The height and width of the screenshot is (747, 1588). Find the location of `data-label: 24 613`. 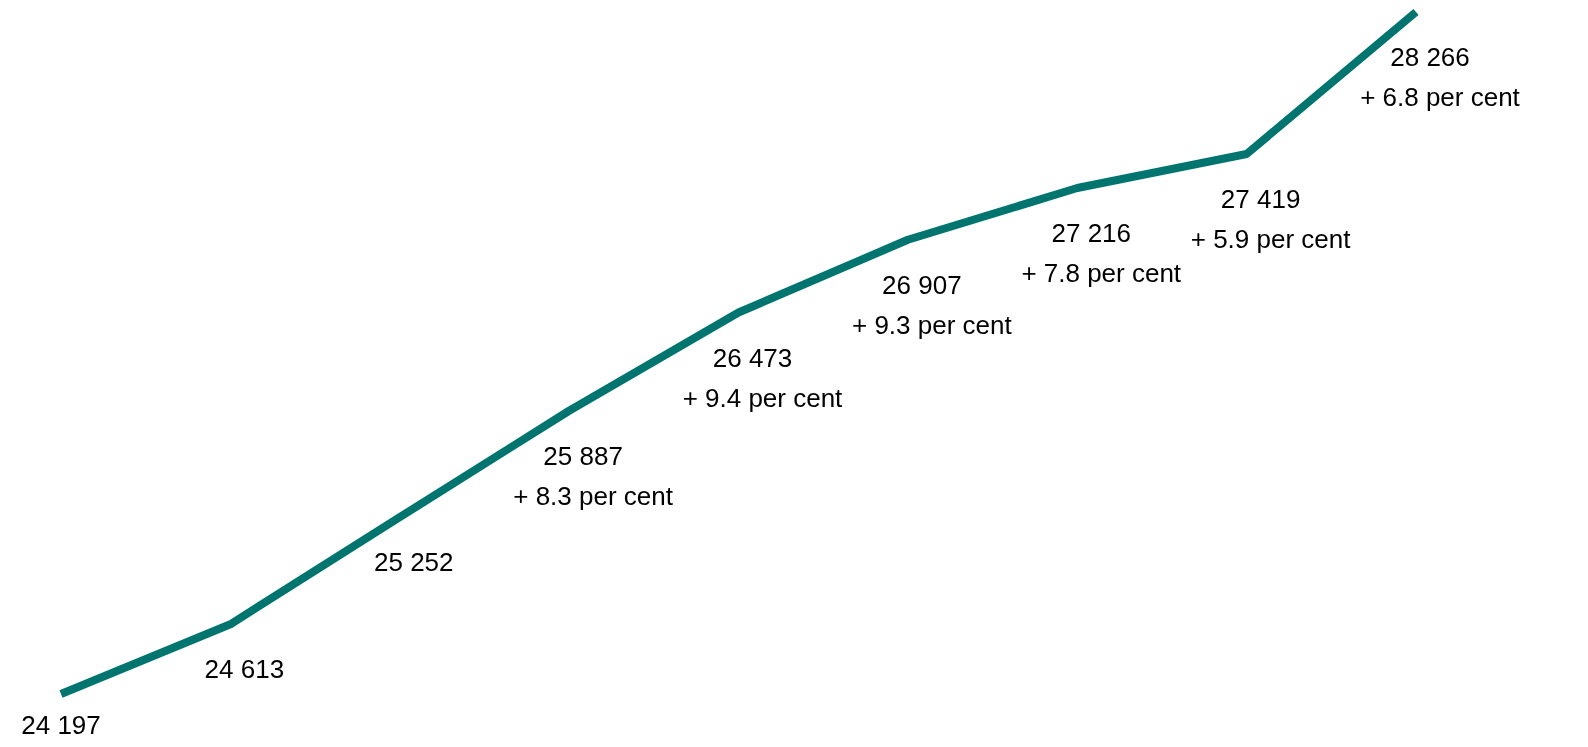

data-label: 24 613 is located at coordinates (244, 669).